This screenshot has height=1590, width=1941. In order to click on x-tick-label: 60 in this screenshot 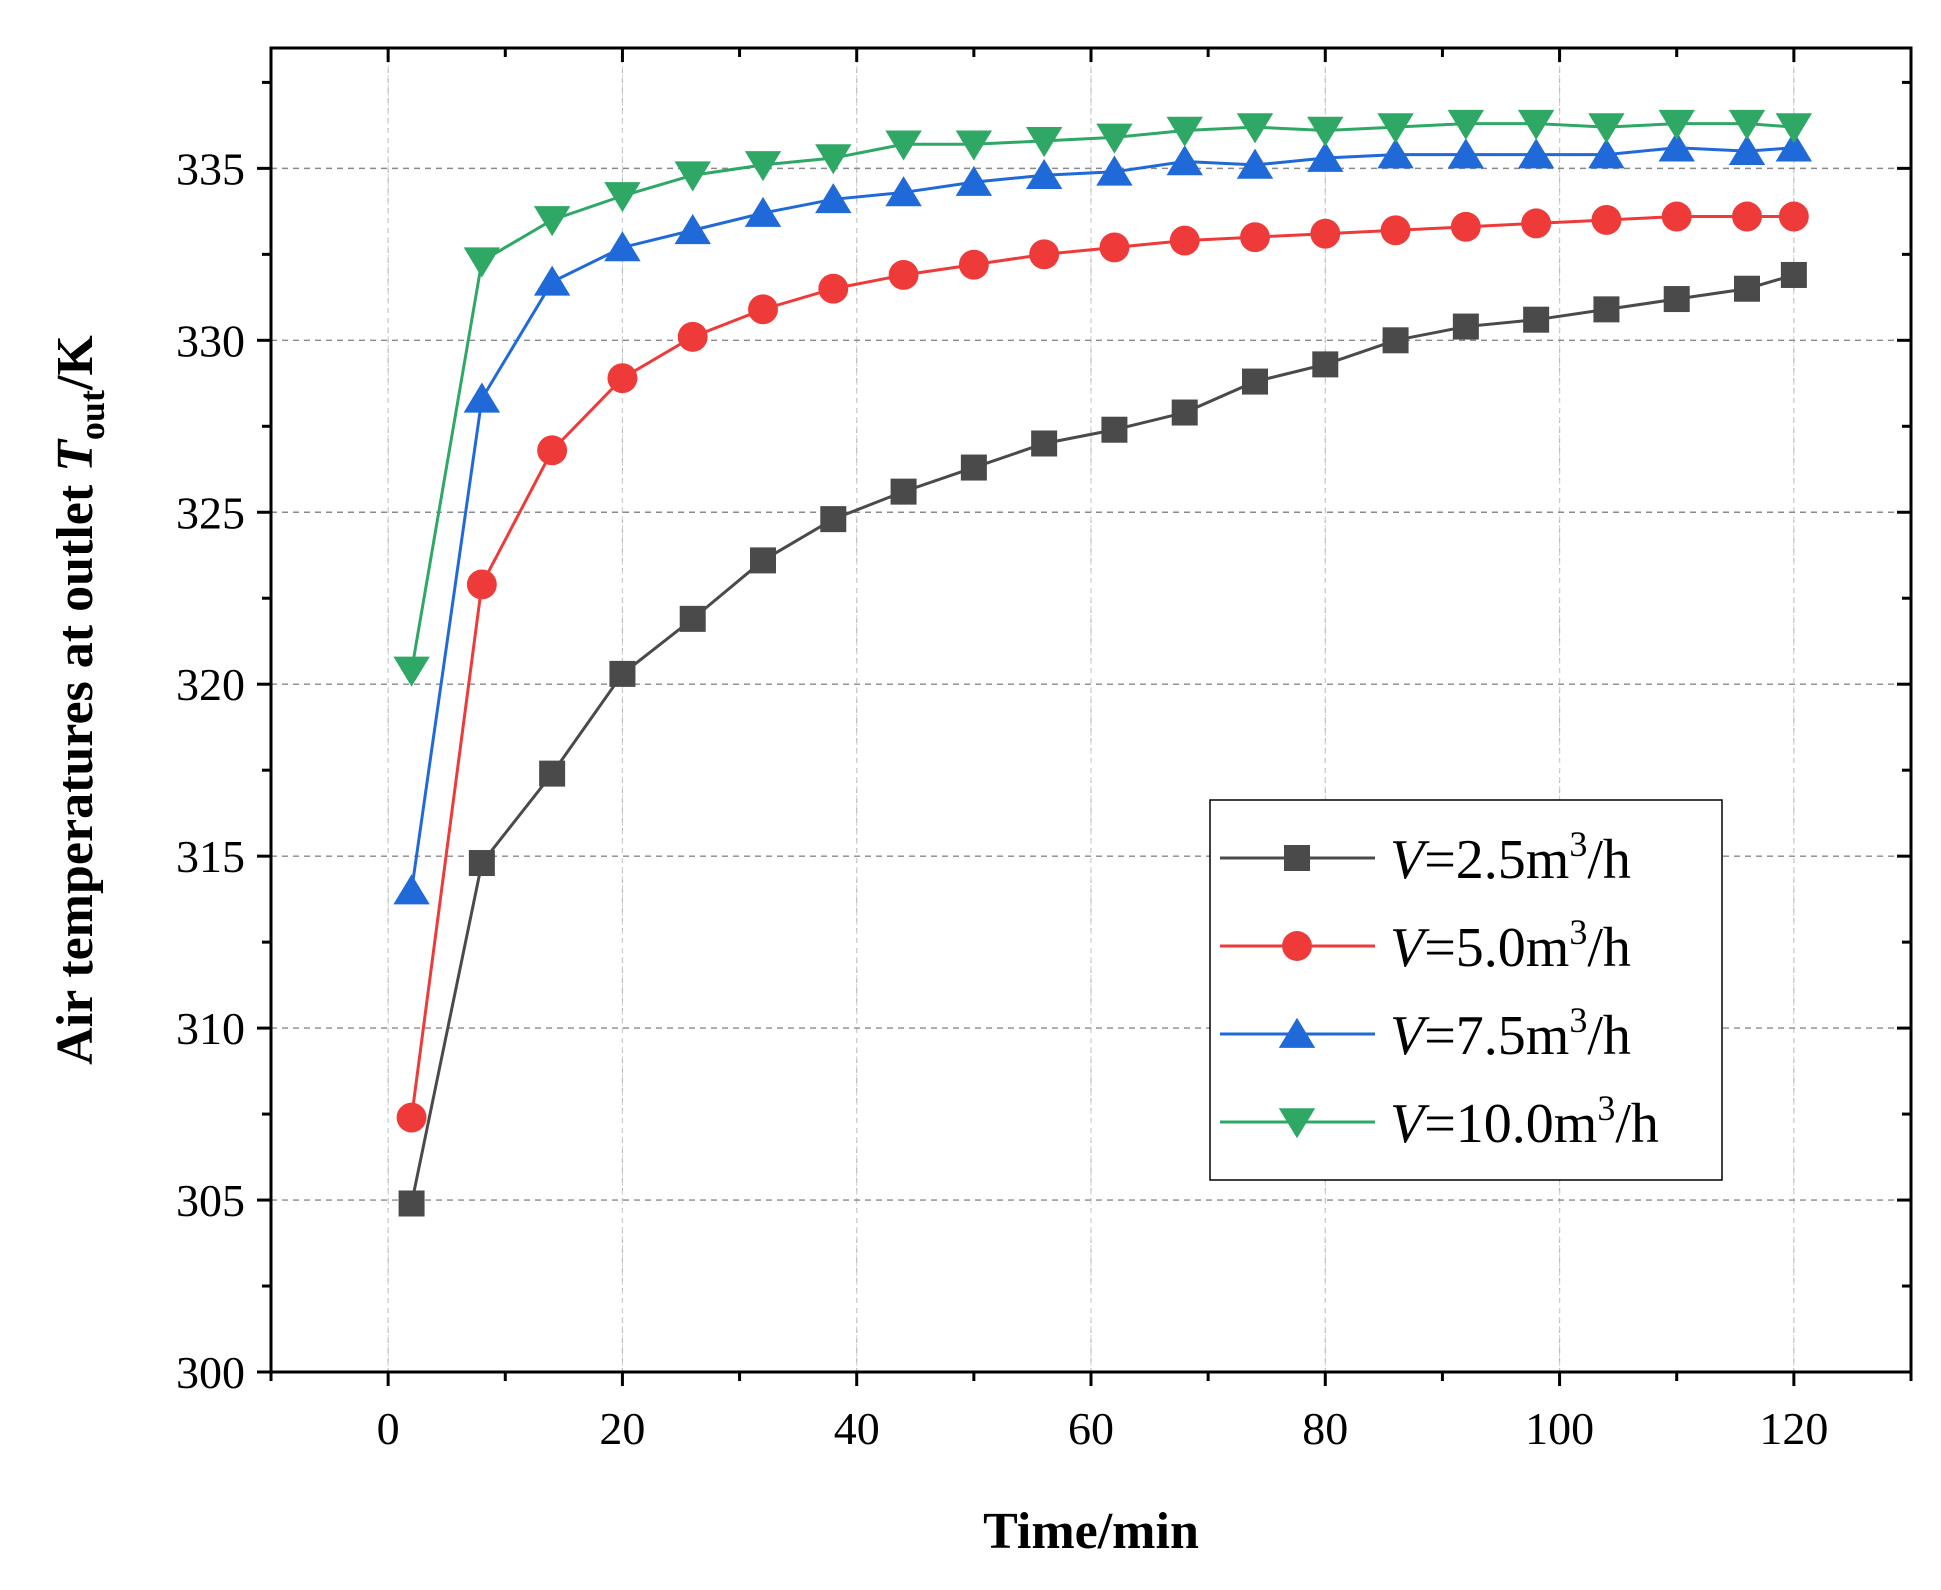, I will do `click(1091, 1428)`.